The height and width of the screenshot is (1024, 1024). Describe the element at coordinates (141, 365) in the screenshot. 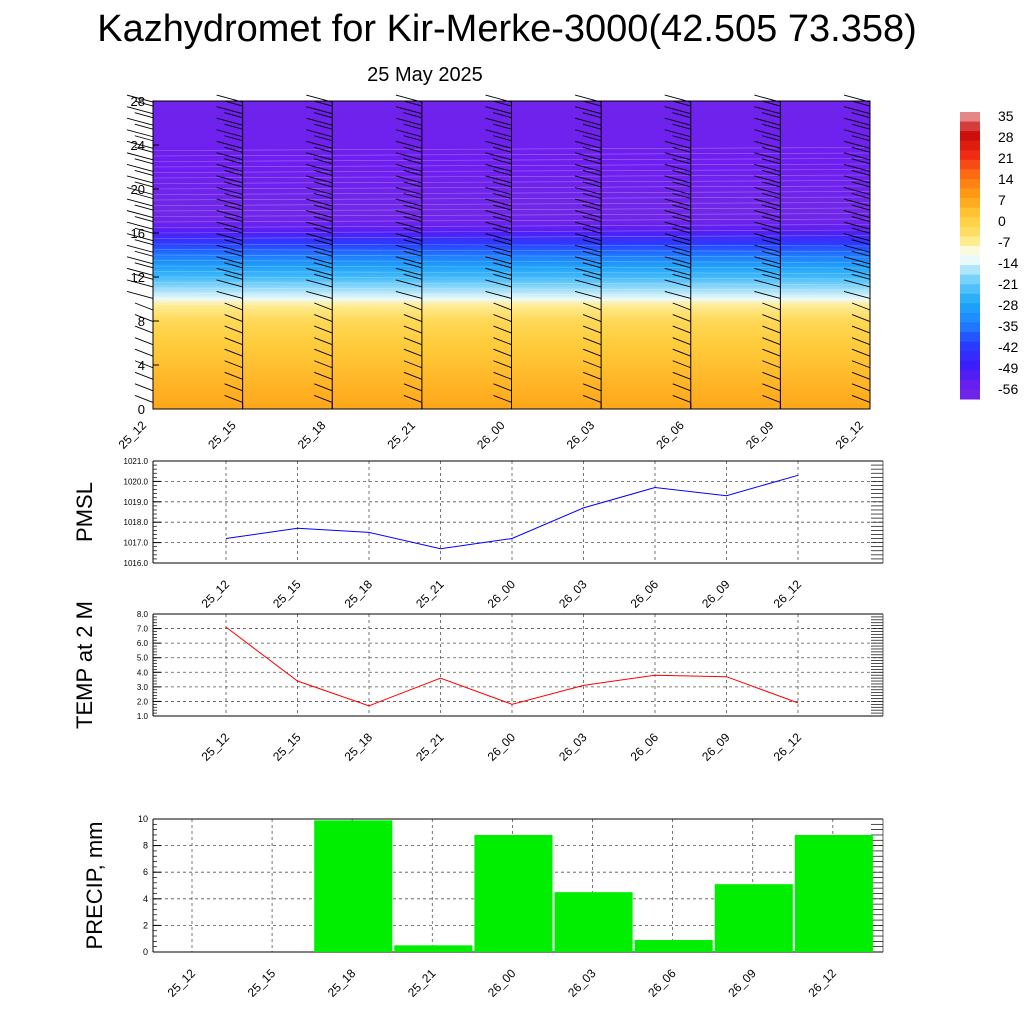

I see `y-tick-label: 4` at that location.